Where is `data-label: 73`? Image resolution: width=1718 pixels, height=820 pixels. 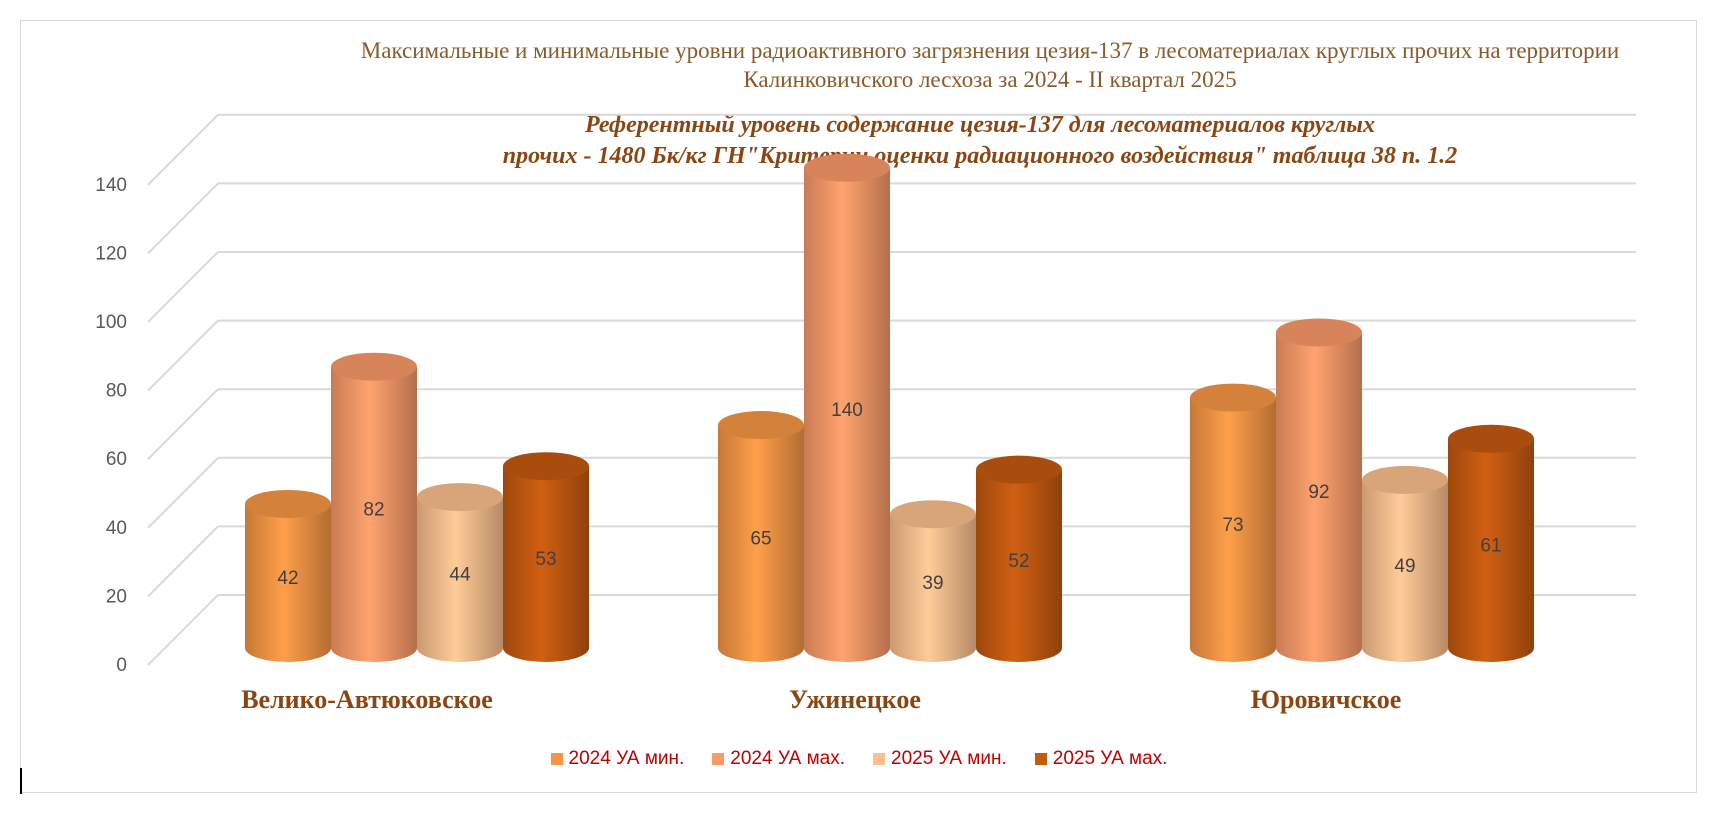
data-label: 73 is located at coordinates (1232, 525).